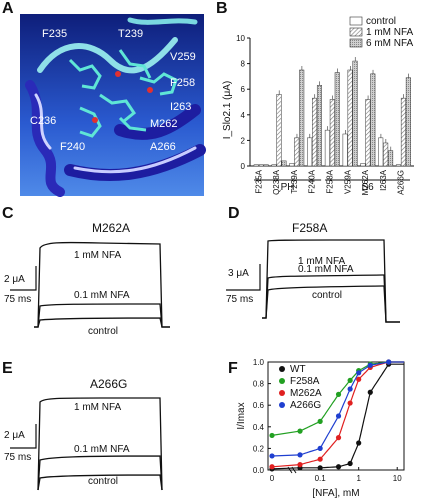 The width and height of the screenshot is (424, 500). What do you see at coordinates (401, 182) in the screenshot?
I see `x-tick-label: A266G` at bounding box center [401, 182].